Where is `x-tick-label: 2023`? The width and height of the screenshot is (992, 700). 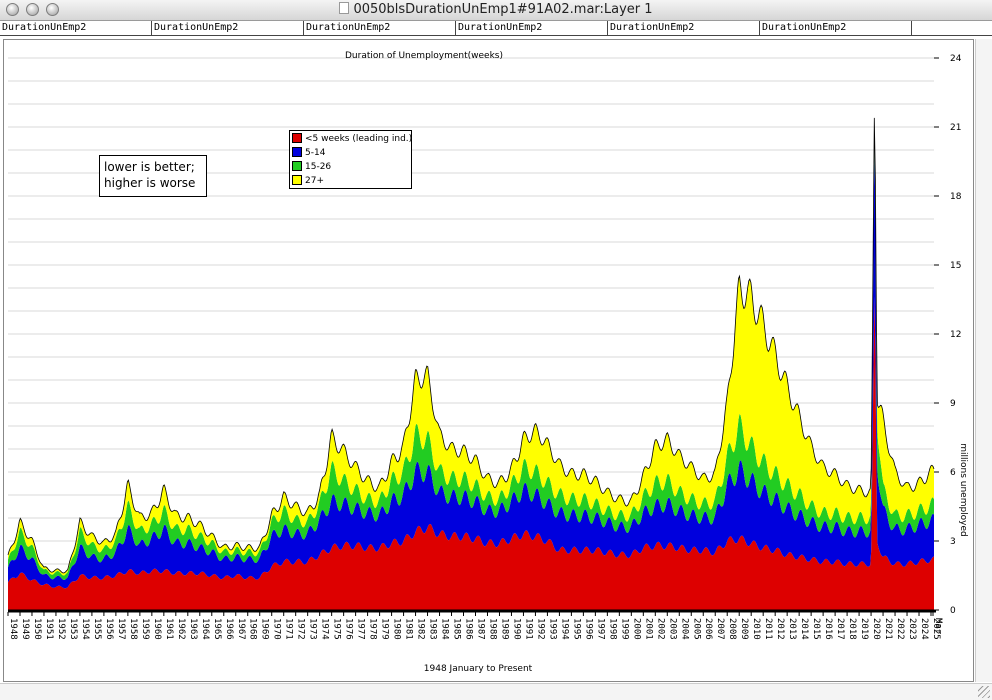 x-tick-label: 2023 is located at coordinates (912, 629).